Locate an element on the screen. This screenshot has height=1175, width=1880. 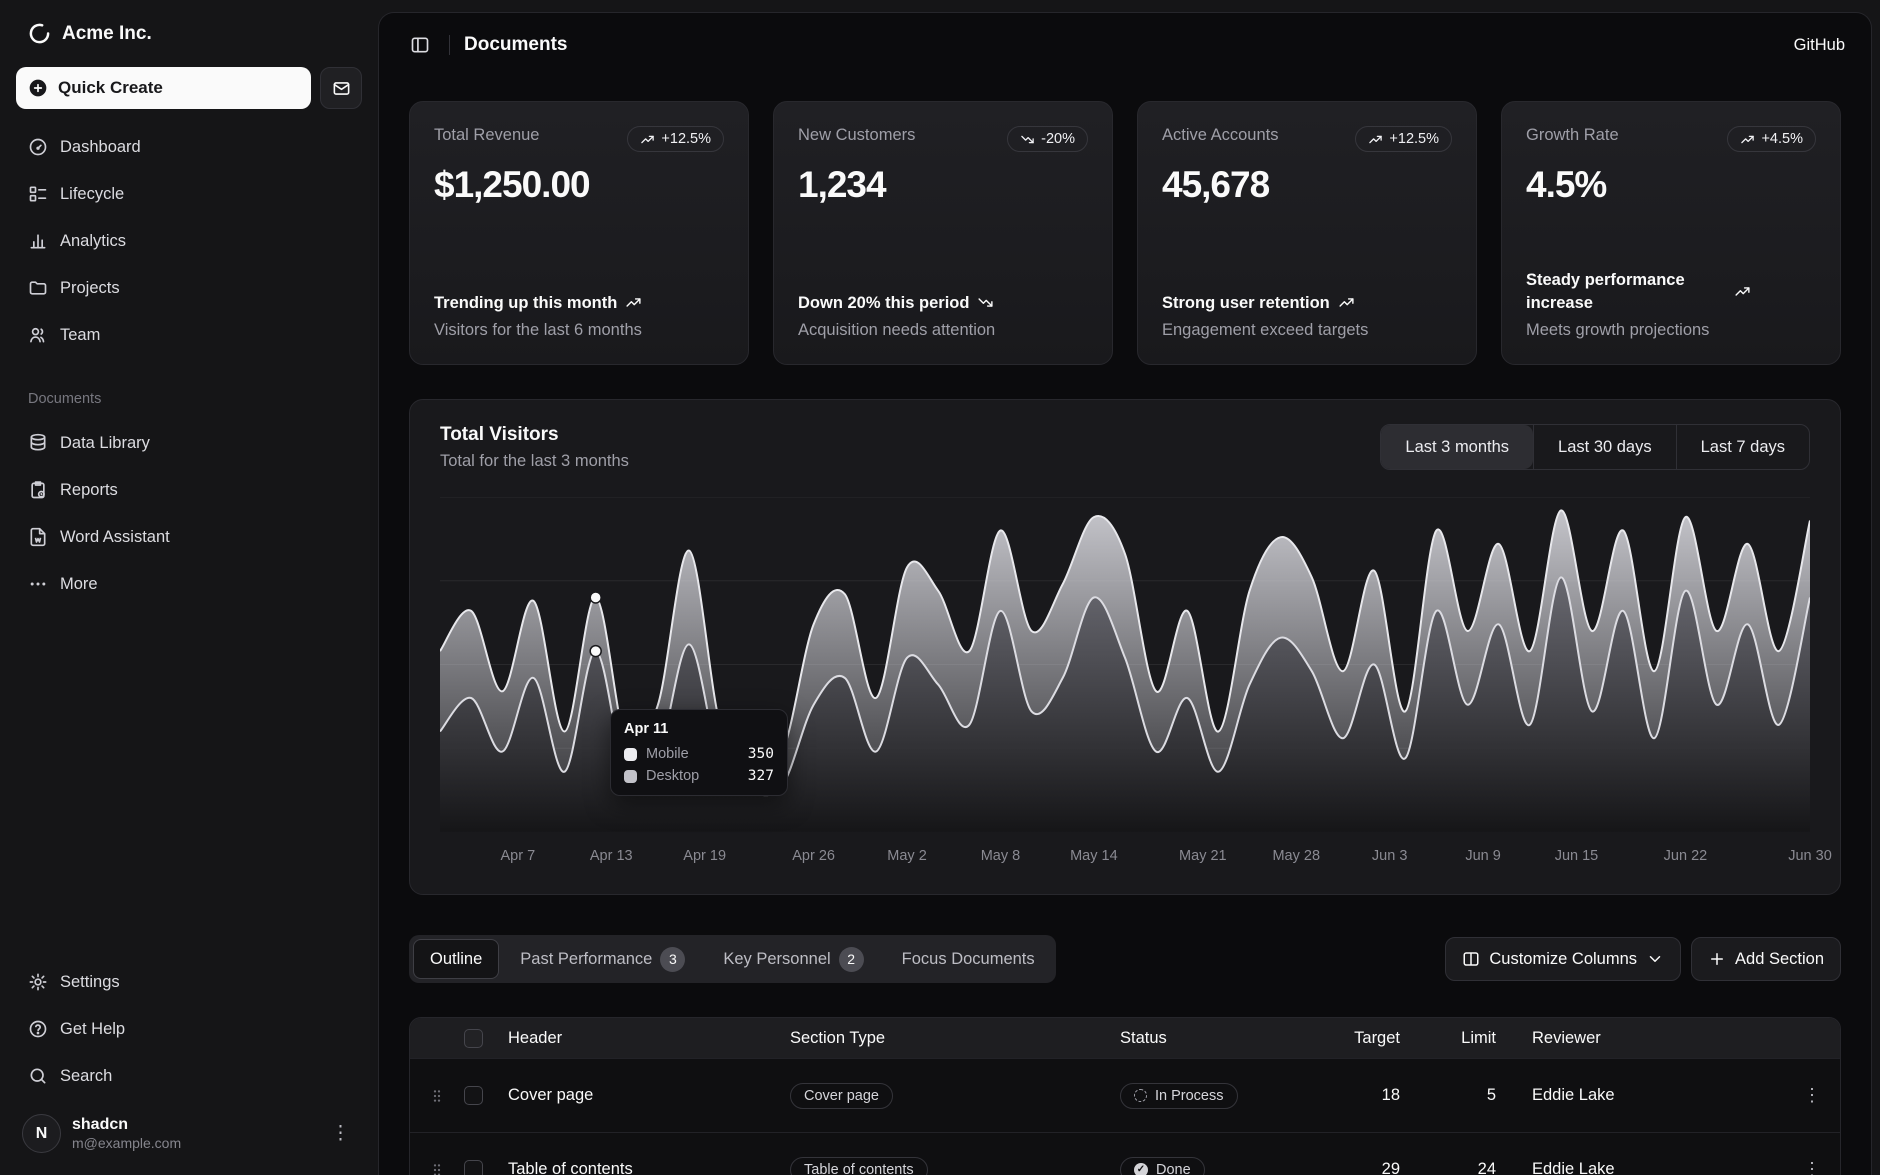
check-circle-icon: ✓ is located at coordinates (1141, 1168).